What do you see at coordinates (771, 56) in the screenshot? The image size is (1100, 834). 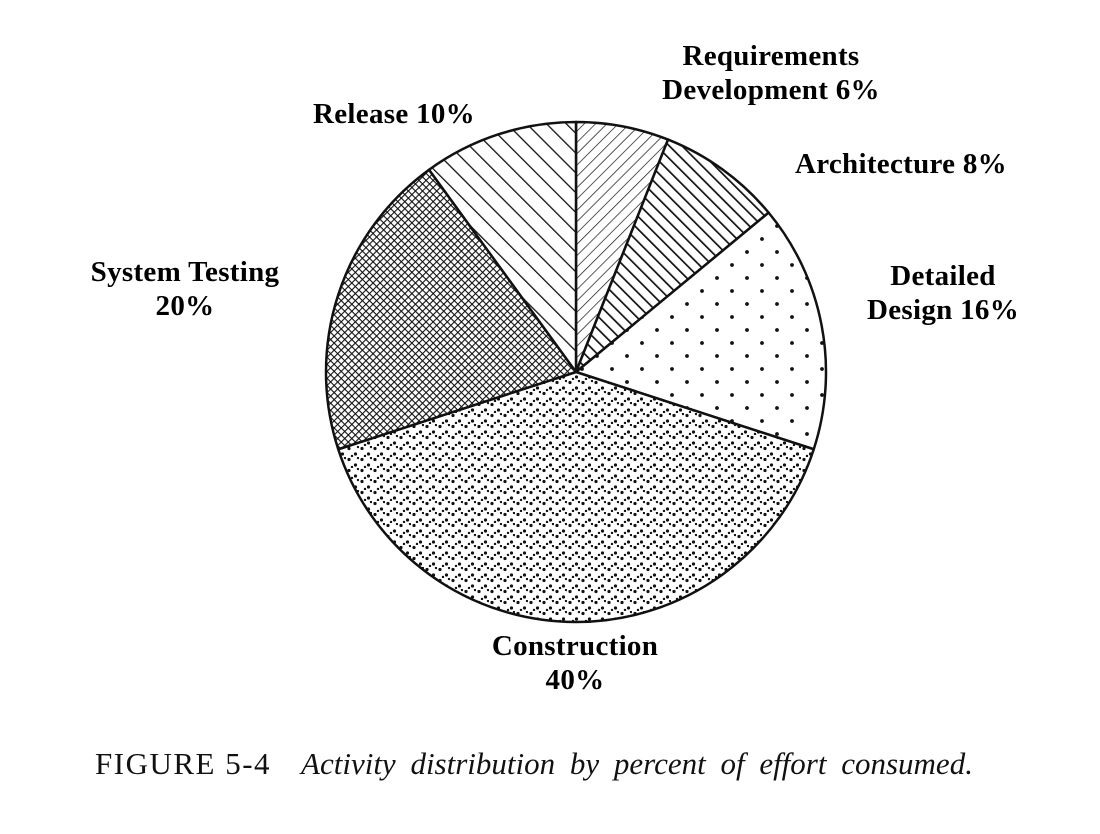 I see `label-line: Requirements` at bounding box center [771, 56].